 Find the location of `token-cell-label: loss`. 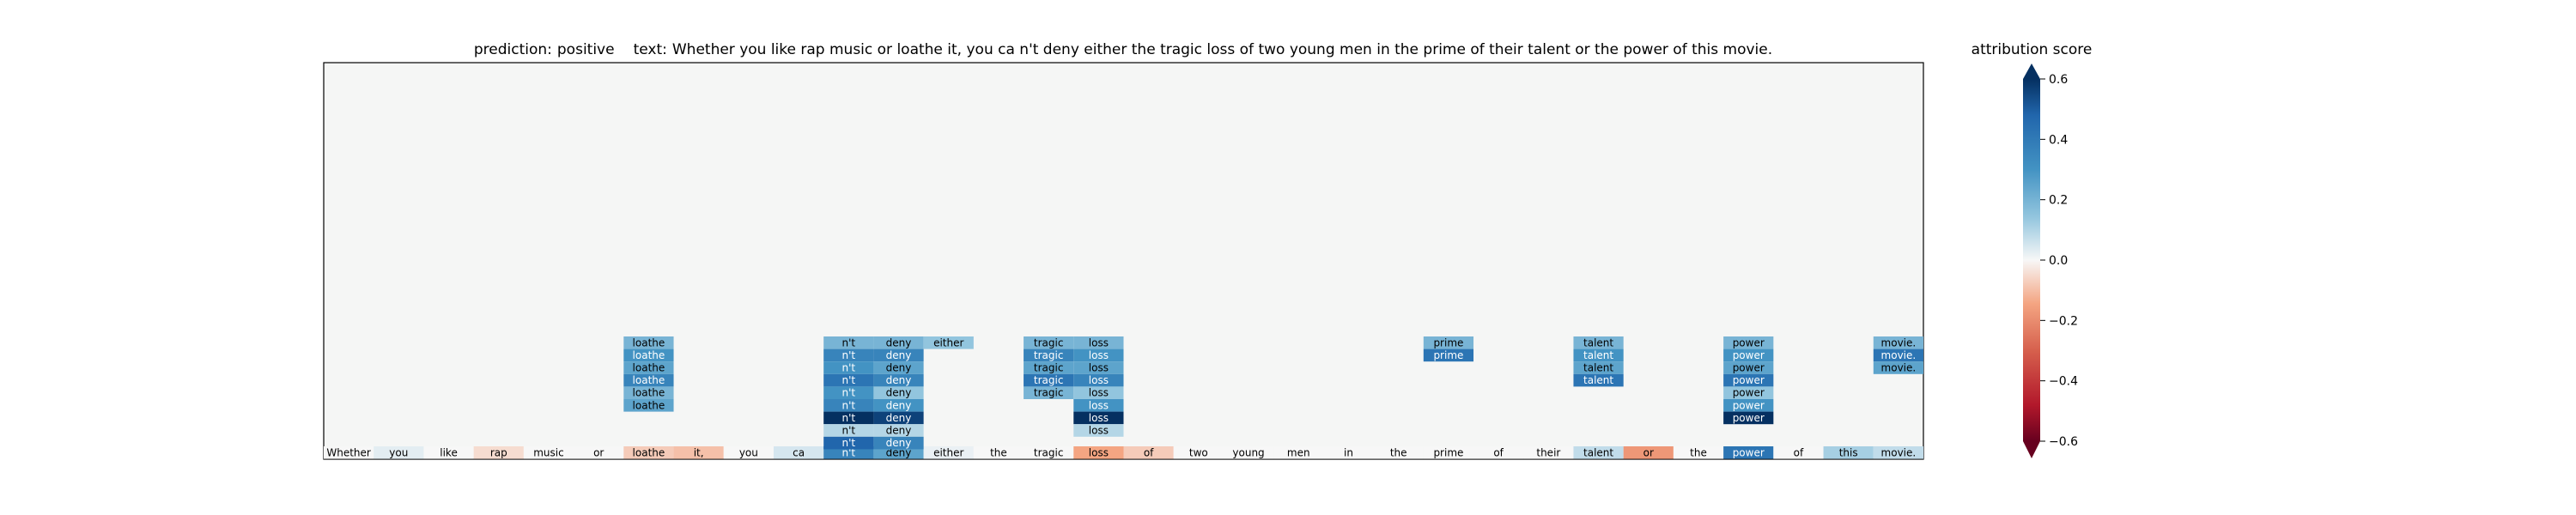

token-cell-label: loss is located at coordinates (1099, 452).